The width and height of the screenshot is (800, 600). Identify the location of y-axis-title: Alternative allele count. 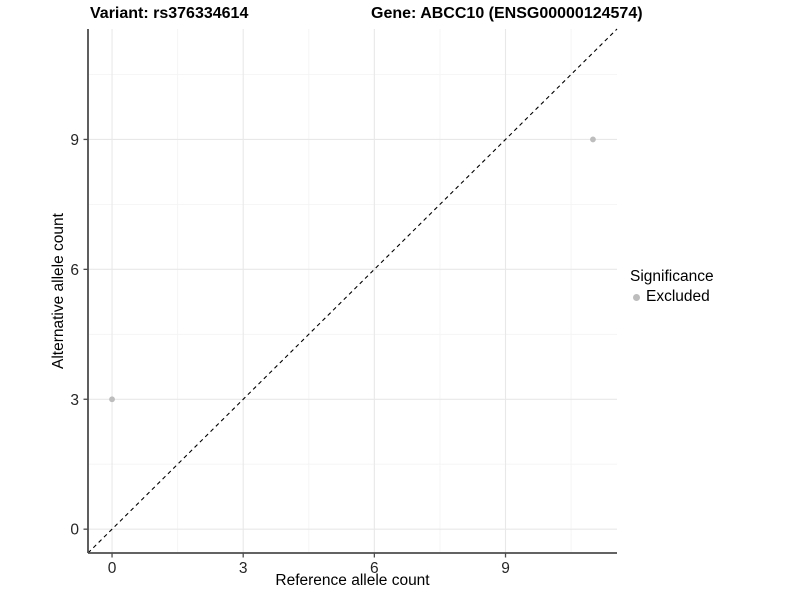
(58, 291).